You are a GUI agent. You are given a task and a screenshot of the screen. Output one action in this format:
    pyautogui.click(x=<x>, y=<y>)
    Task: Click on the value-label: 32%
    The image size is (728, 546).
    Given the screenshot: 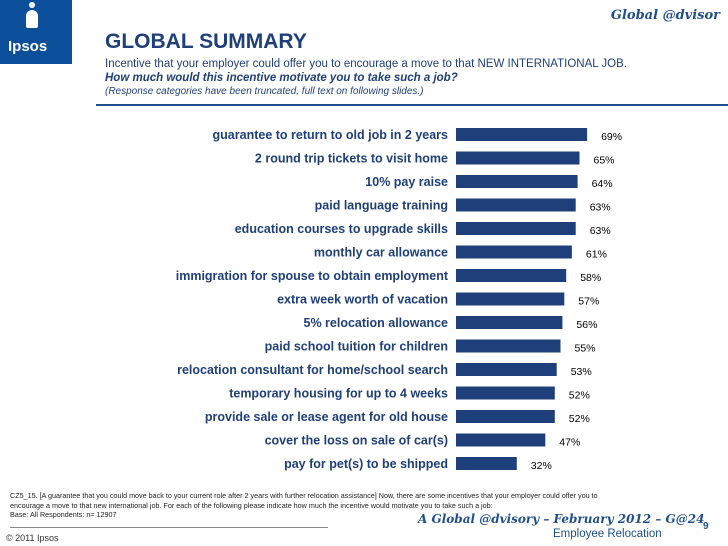 What is the action you would take?
    pyautogui.click(x=541, y=466)
    